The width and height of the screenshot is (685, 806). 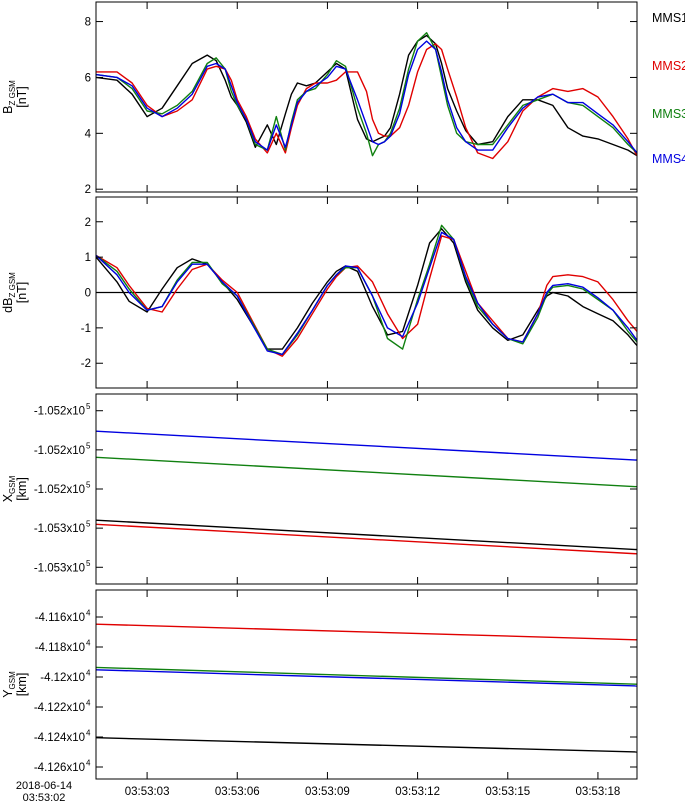 I want to click on x-tick-label: 03:53:03, so click(x=147, y=792).